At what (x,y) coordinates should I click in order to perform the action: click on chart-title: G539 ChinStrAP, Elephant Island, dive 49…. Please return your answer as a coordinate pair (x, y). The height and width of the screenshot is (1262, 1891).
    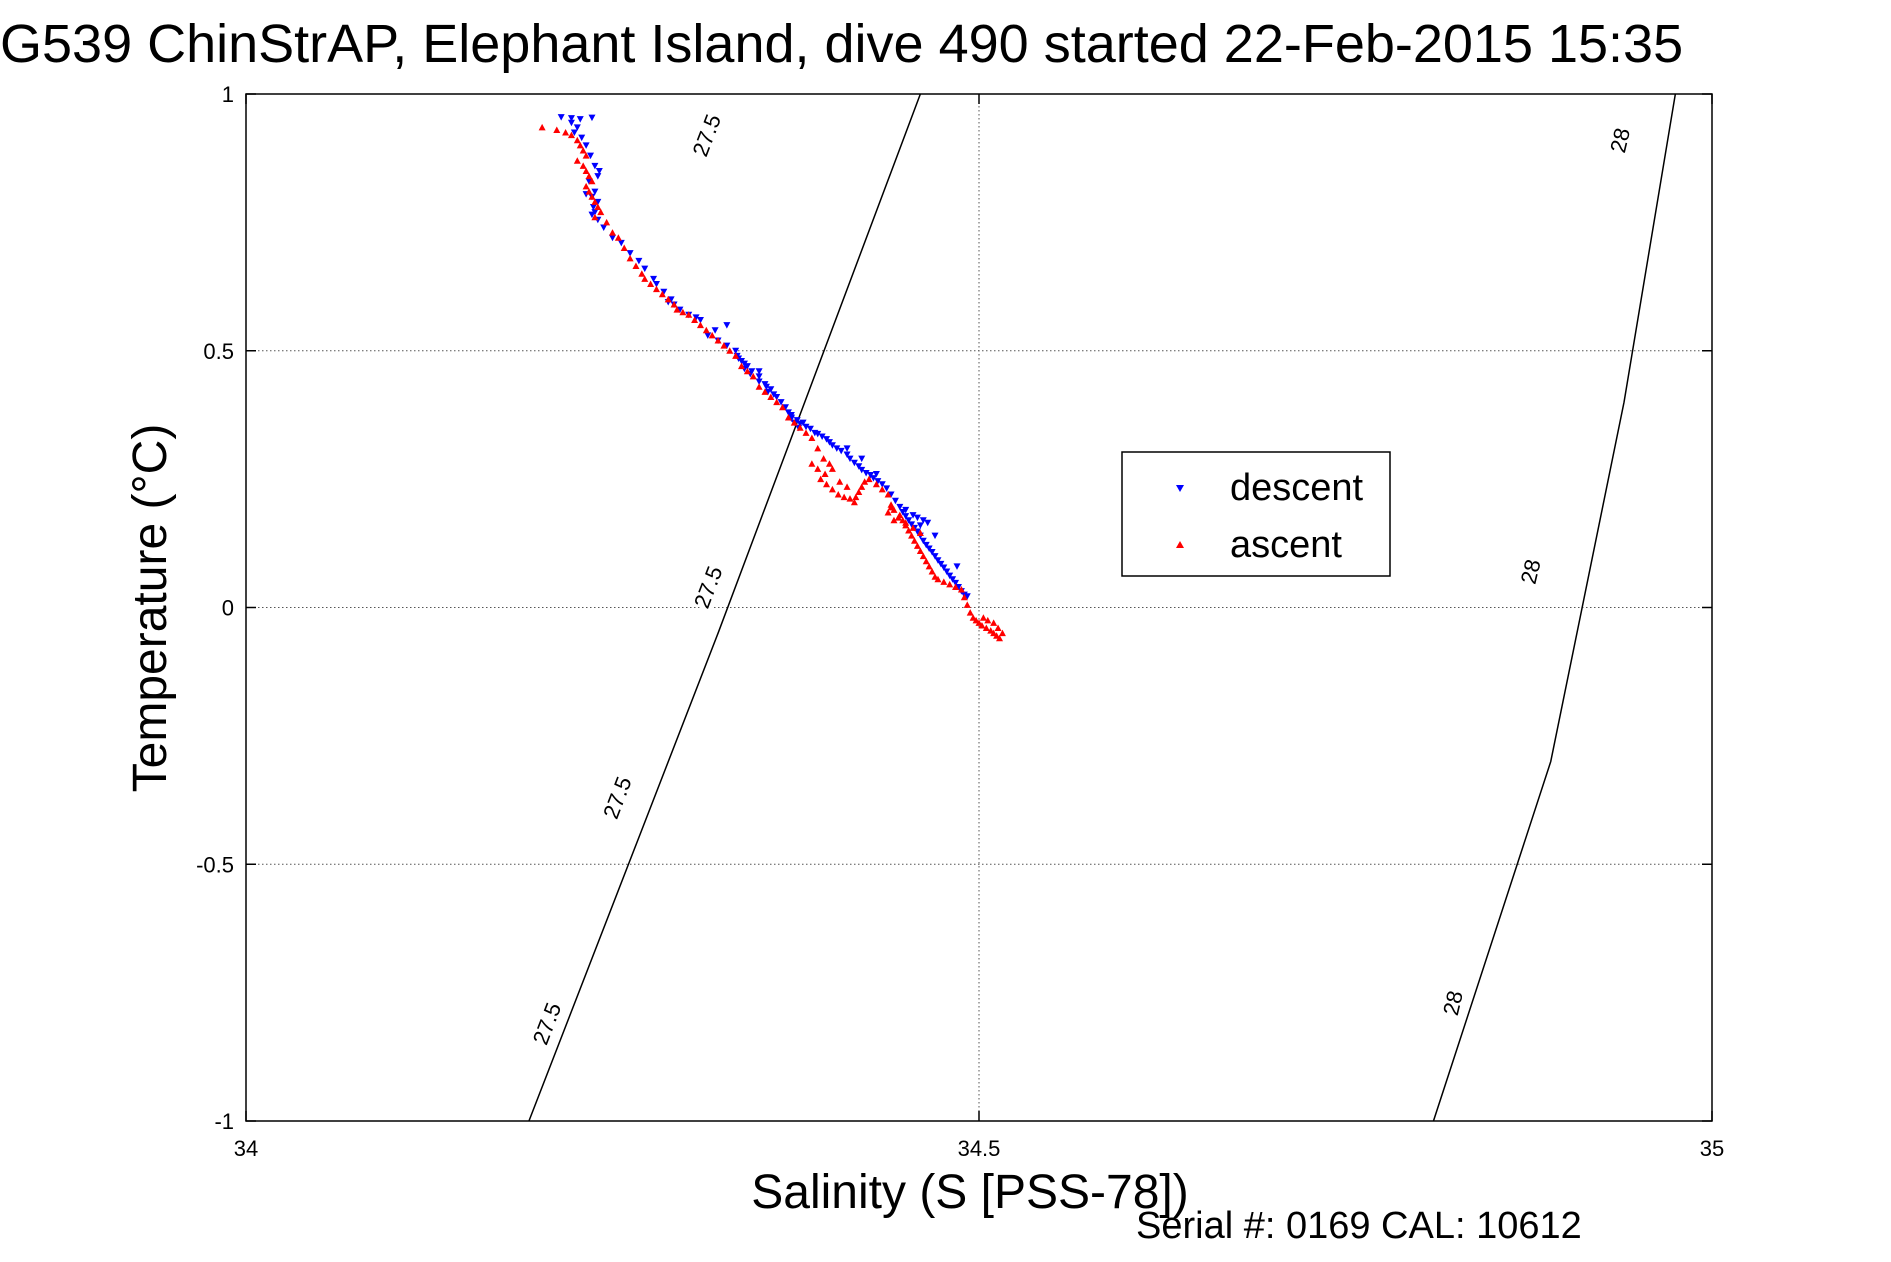
    Looking at the image, I should click on (841, 44).